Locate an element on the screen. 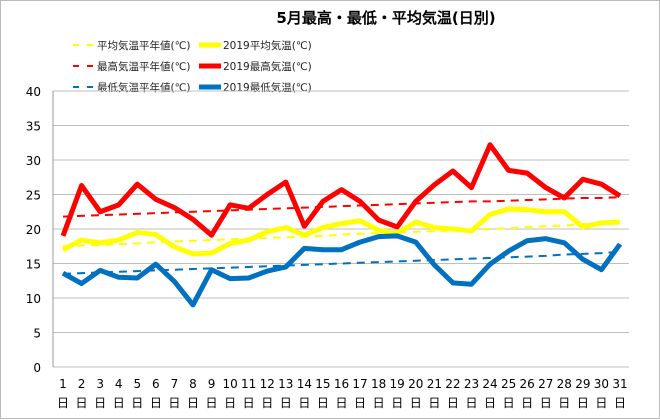 This screenshot has width=660, height=420. x-tick-label: 24 is located at coordinates (489, 384).